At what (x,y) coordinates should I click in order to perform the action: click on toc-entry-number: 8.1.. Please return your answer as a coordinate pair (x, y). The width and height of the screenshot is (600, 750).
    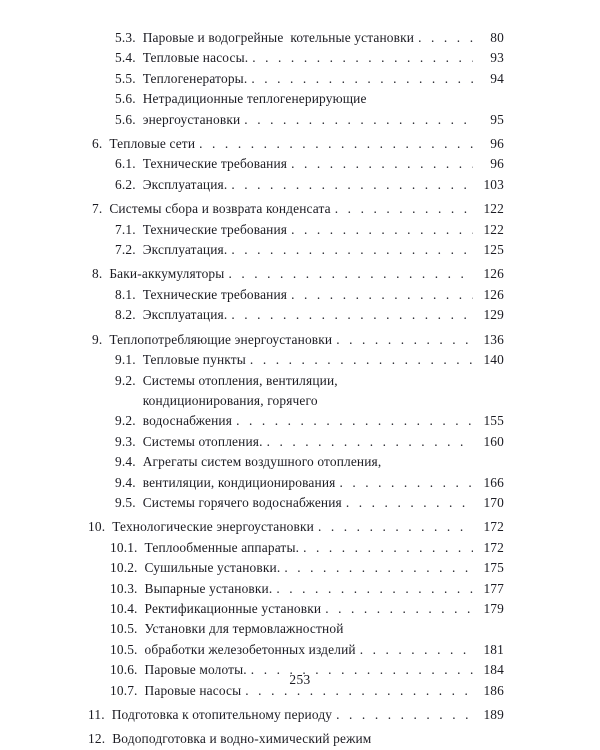
    Looking at the image, I should click on (125, 294).